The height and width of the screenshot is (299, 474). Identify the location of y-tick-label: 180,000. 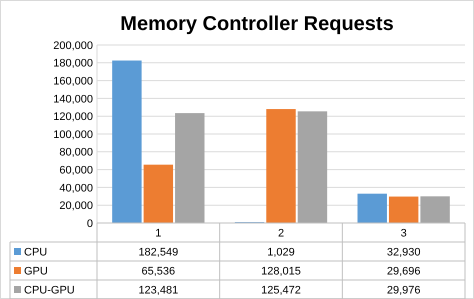
(73, 64).